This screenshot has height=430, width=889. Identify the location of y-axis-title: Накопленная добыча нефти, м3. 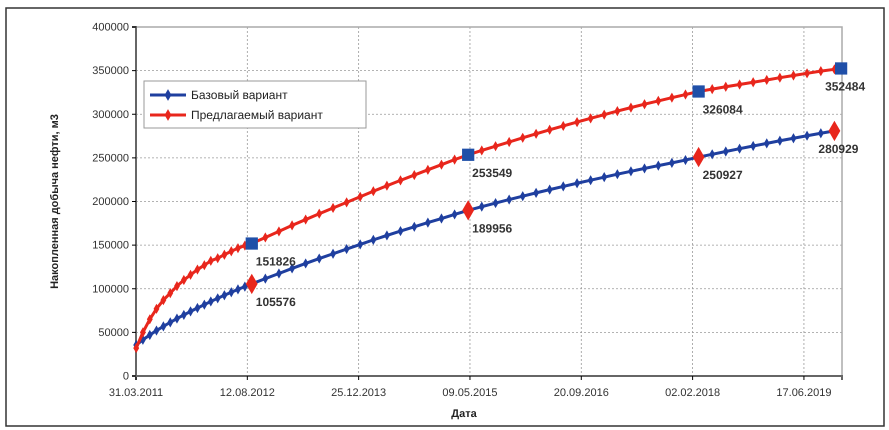
(55, 201).